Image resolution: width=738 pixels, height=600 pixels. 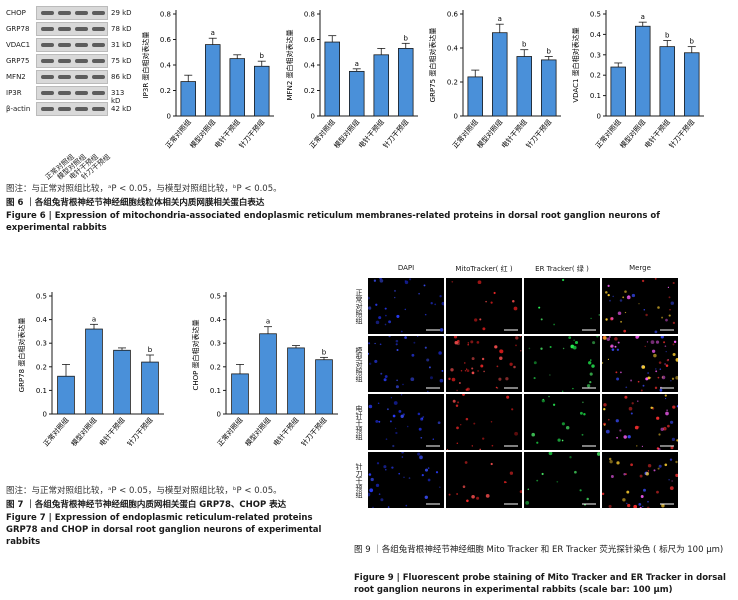 What do you see at coordinates (359, 422) in the screenshot?
I see `group-label: 电针干预组` at bounding box center [359, 422].